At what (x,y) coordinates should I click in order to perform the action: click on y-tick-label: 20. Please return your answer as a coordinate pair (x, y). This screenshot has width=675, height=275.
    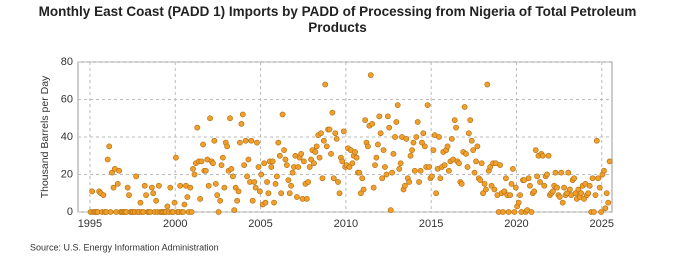
    Looking at the image, I should click on (67, 174).